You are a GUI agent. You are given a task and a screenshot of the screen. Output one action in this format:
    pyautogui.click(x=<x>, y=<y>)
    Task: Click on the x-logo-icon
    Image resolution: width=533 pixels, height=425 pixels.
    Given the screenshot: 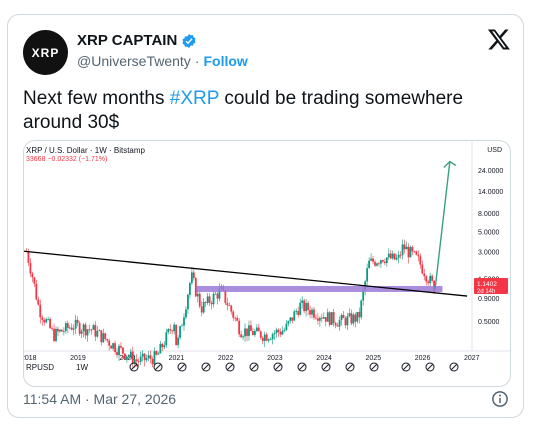 What is the action you would take?
    pyautogui.click(x=499, y=39)
    